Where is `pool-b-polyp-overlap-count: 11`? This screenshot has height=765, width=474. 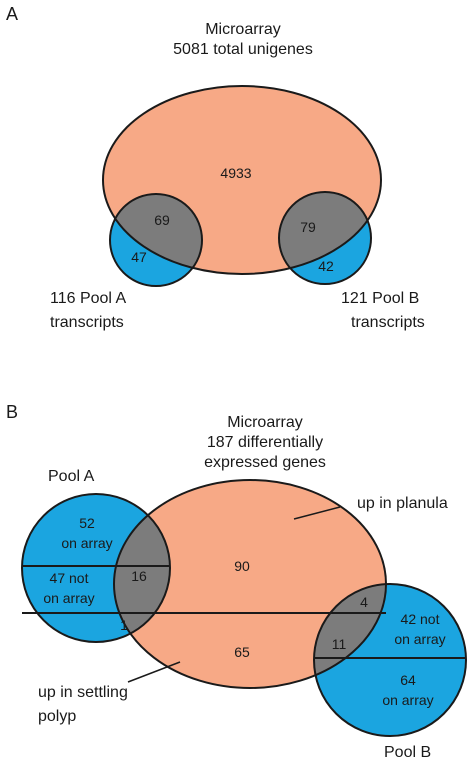
pool-b-polyp-overlap-count: 11 is located at coordinates (339, 644).